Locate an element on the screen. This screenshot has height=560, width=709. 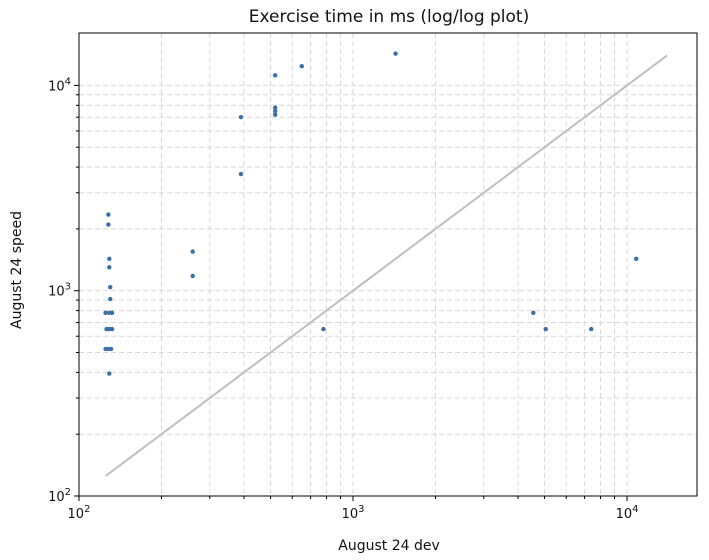
y-tick-label: 10⁴ is located at coordinates (59, 85).